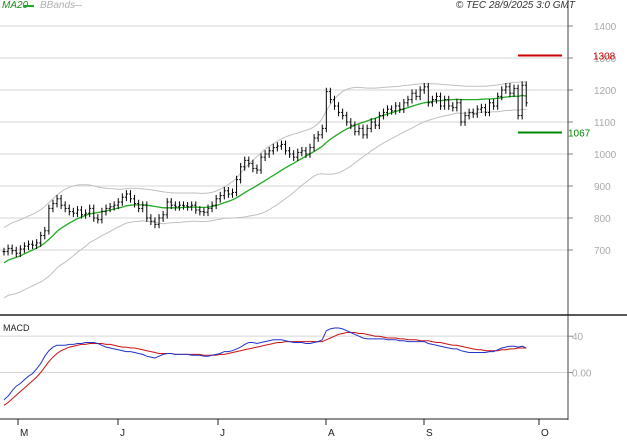  What do you see at coordinates (604, 56) in the screenshot?
I see `level-label: 1308` at bounding box center [604, 56].